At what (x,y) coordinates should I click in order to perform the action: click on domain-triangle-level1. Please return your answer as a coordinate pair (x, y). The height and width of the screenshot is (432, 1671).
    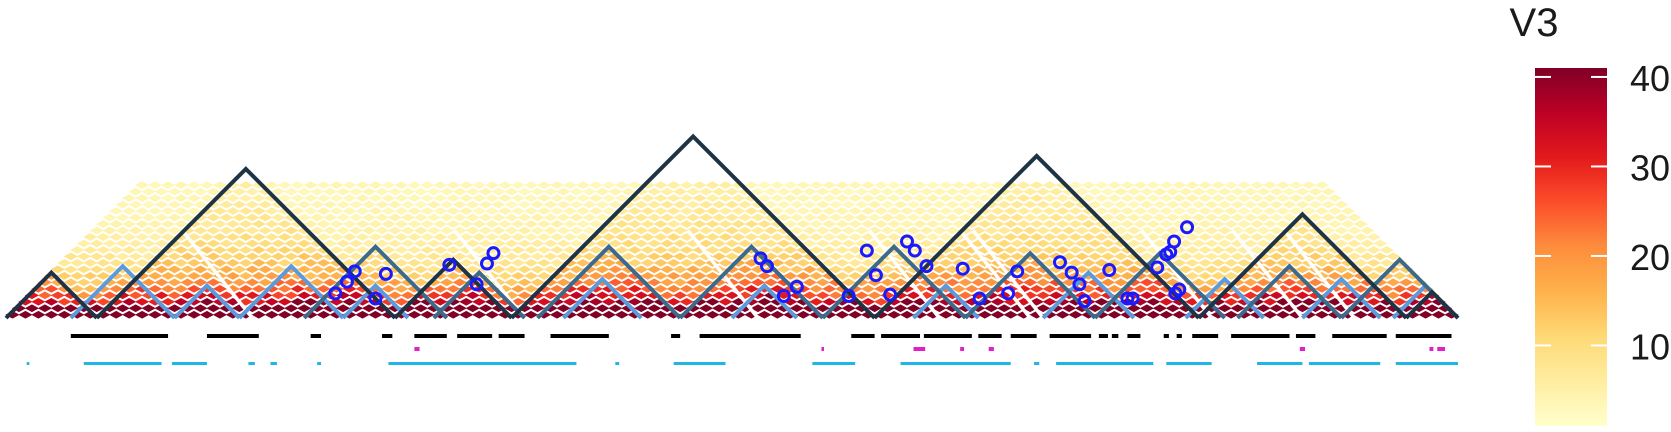
    Looking at the image, I should click on (1432, 304).